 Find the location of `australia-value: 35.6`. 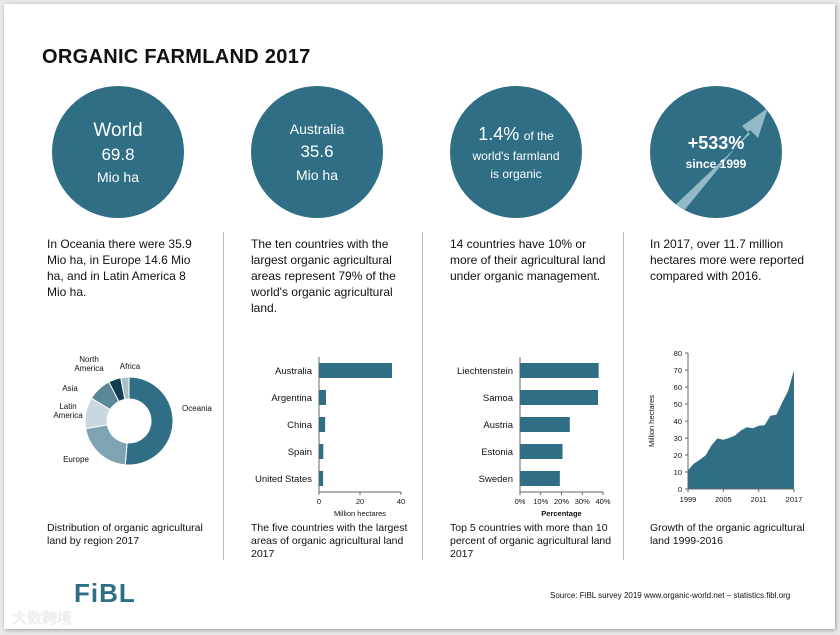

australia-value: 35.6 is located at coordinates (317, 151).